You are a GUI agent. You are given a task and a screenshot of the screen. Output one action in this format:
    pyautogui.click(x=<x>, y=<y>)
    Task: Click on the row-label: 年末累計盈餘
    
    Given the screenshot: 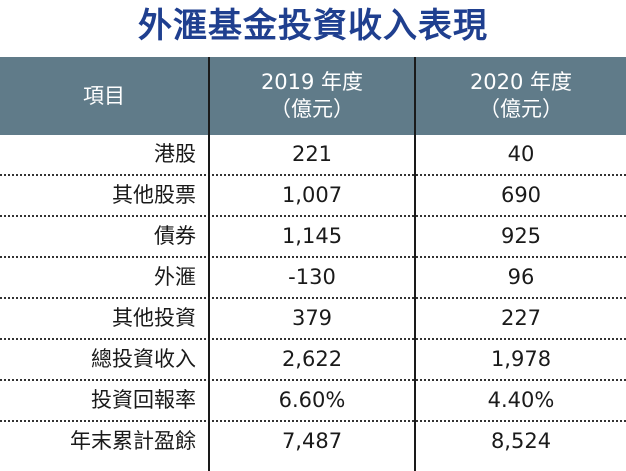 What is the action you would take?
    pyautogui.click(x=133, y=441)
    